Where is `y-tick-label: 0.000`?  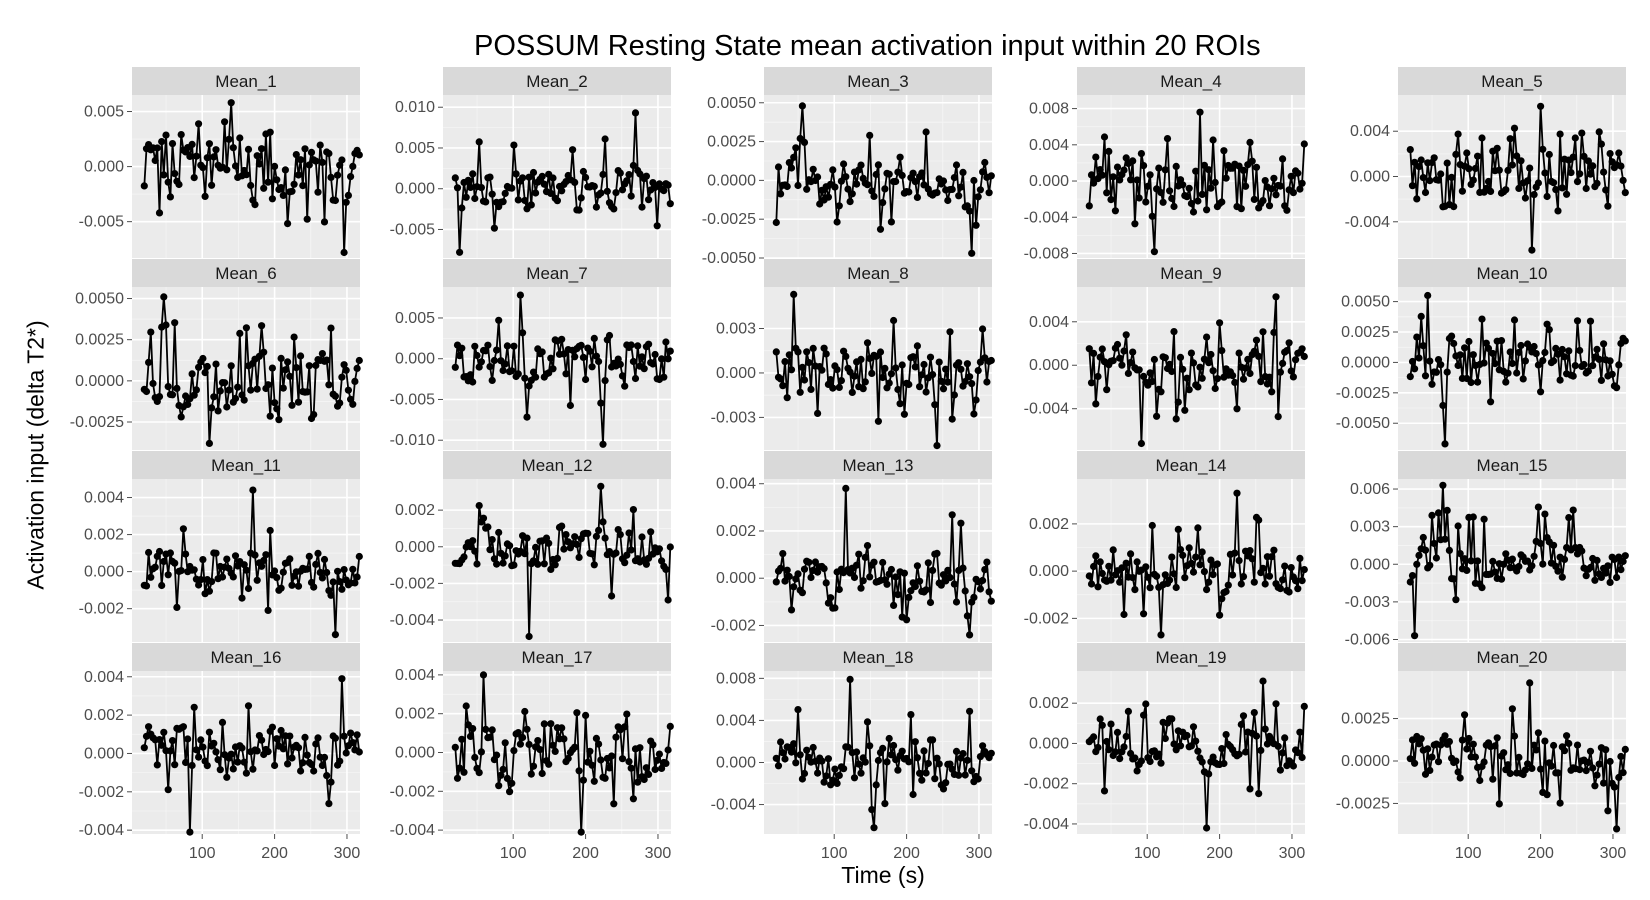
y-tick-label: 0.000 is located at coordinates (1370, 177).